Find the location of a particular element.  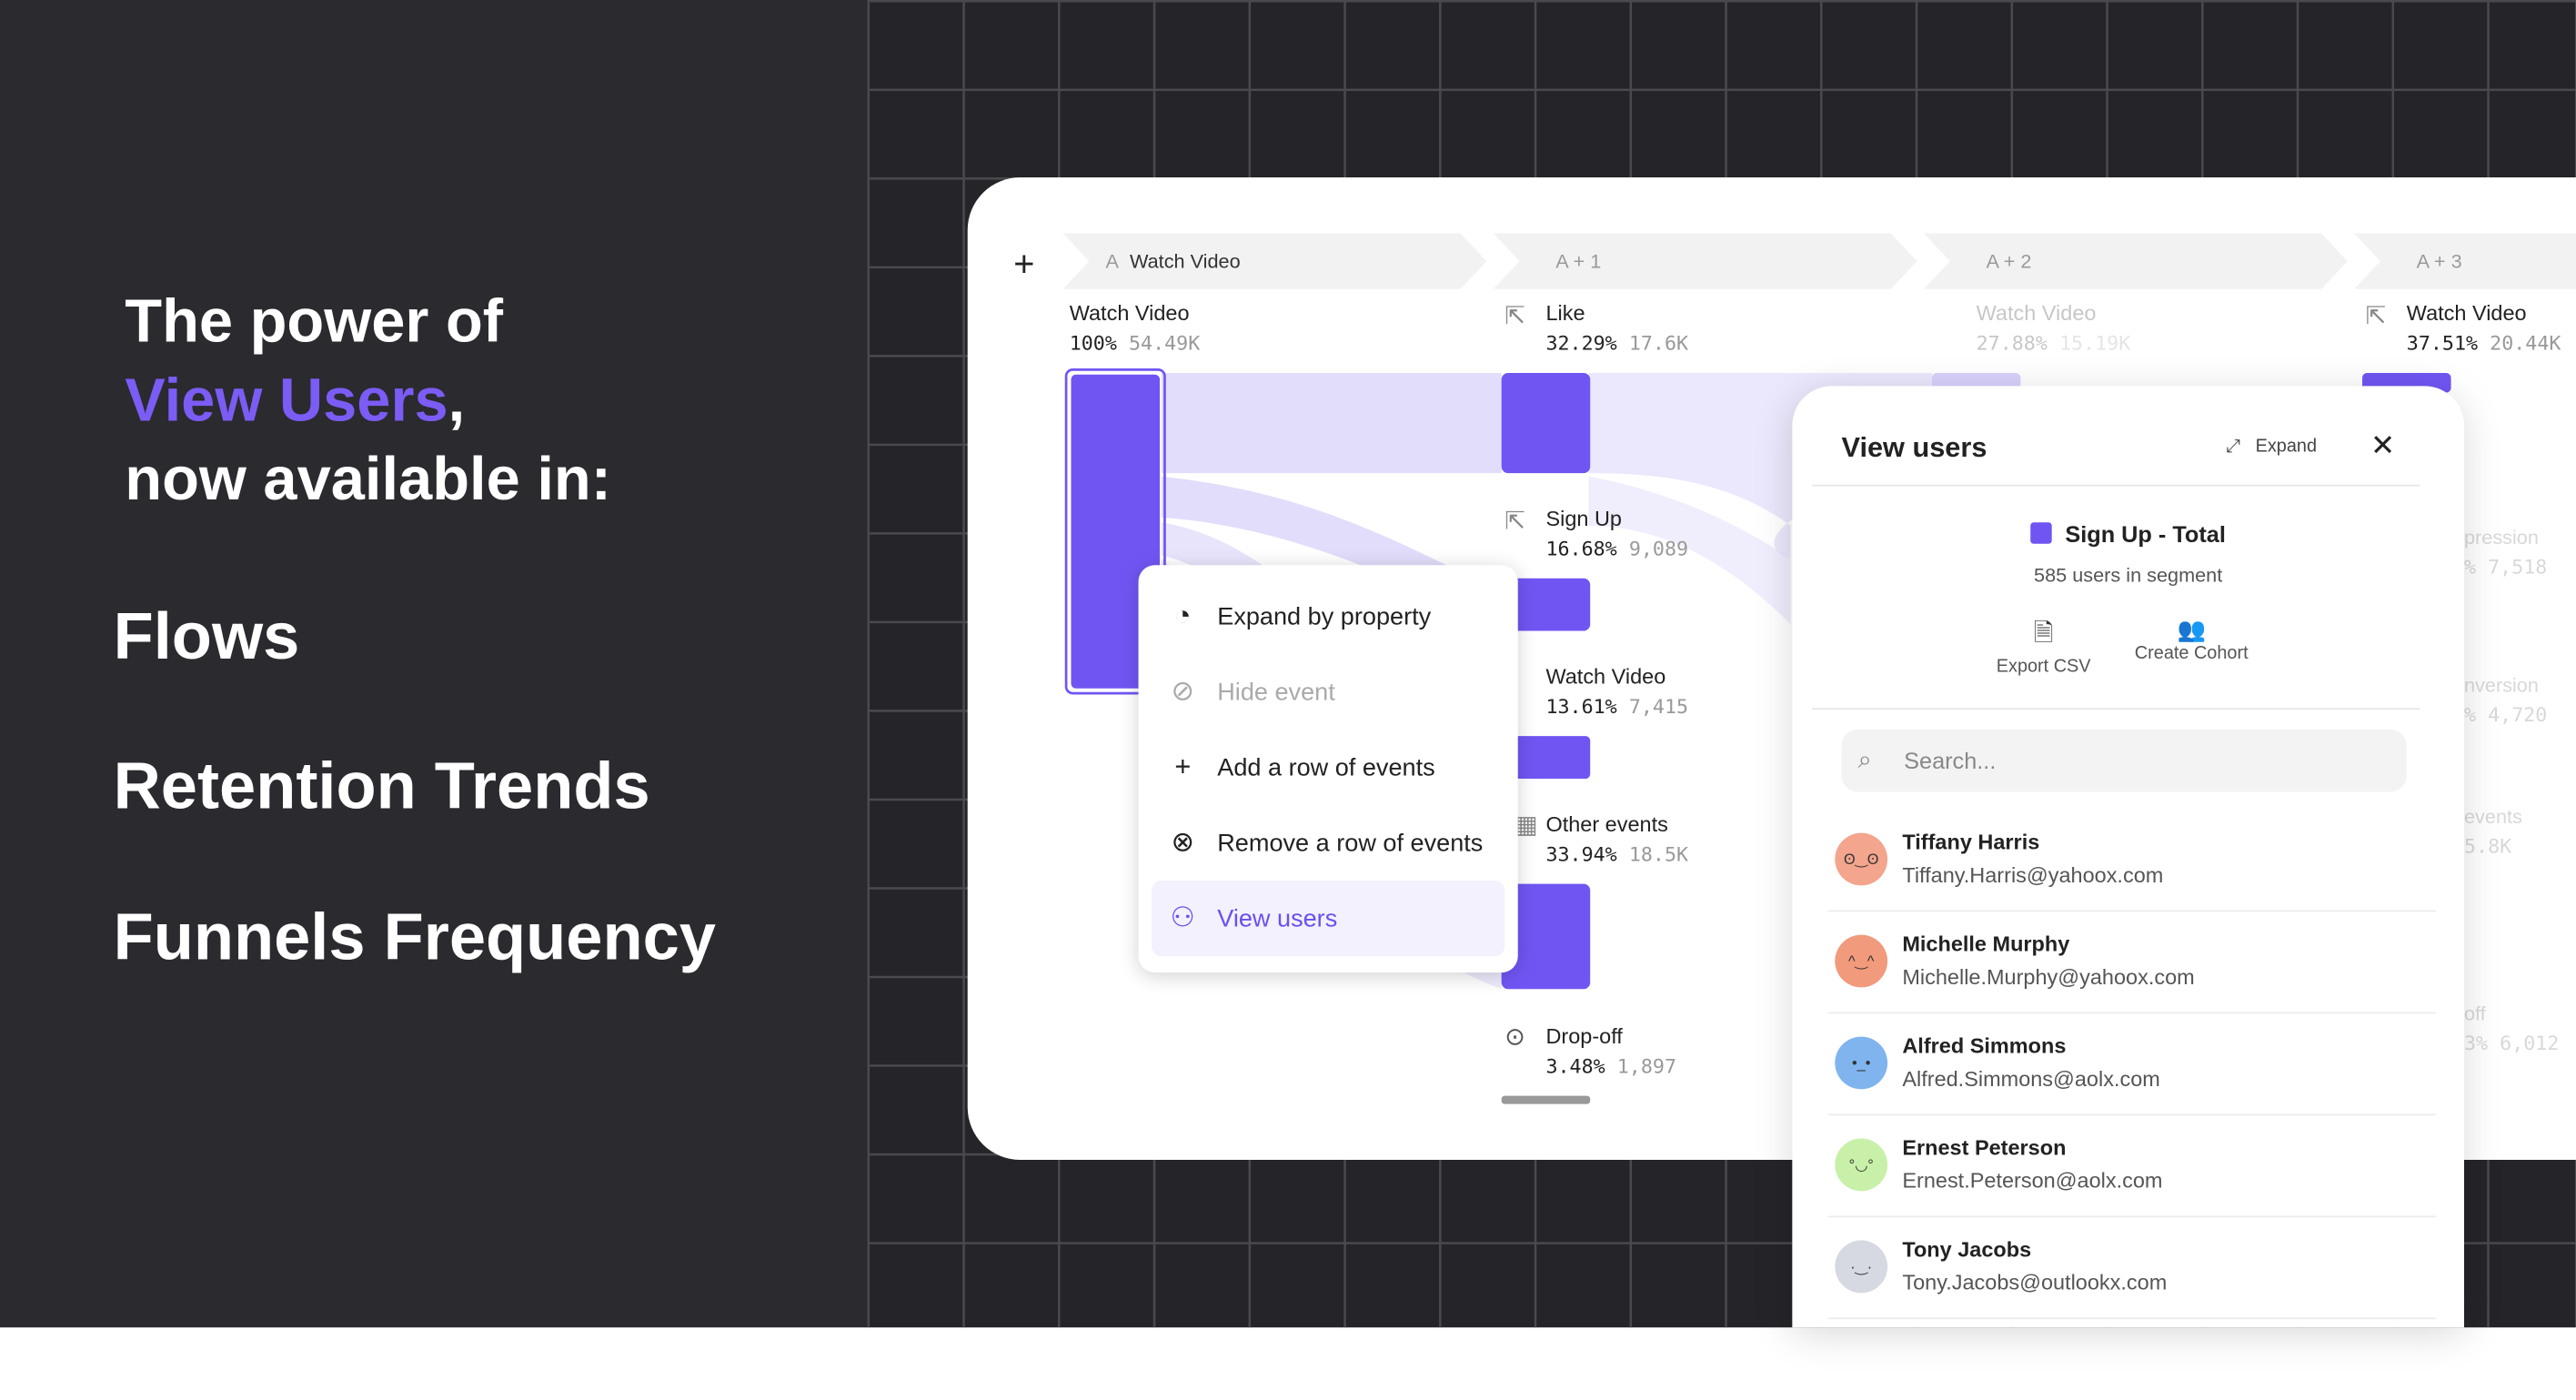

feature-retention-trends: Retention Trends is located at coordinates (381, 786).